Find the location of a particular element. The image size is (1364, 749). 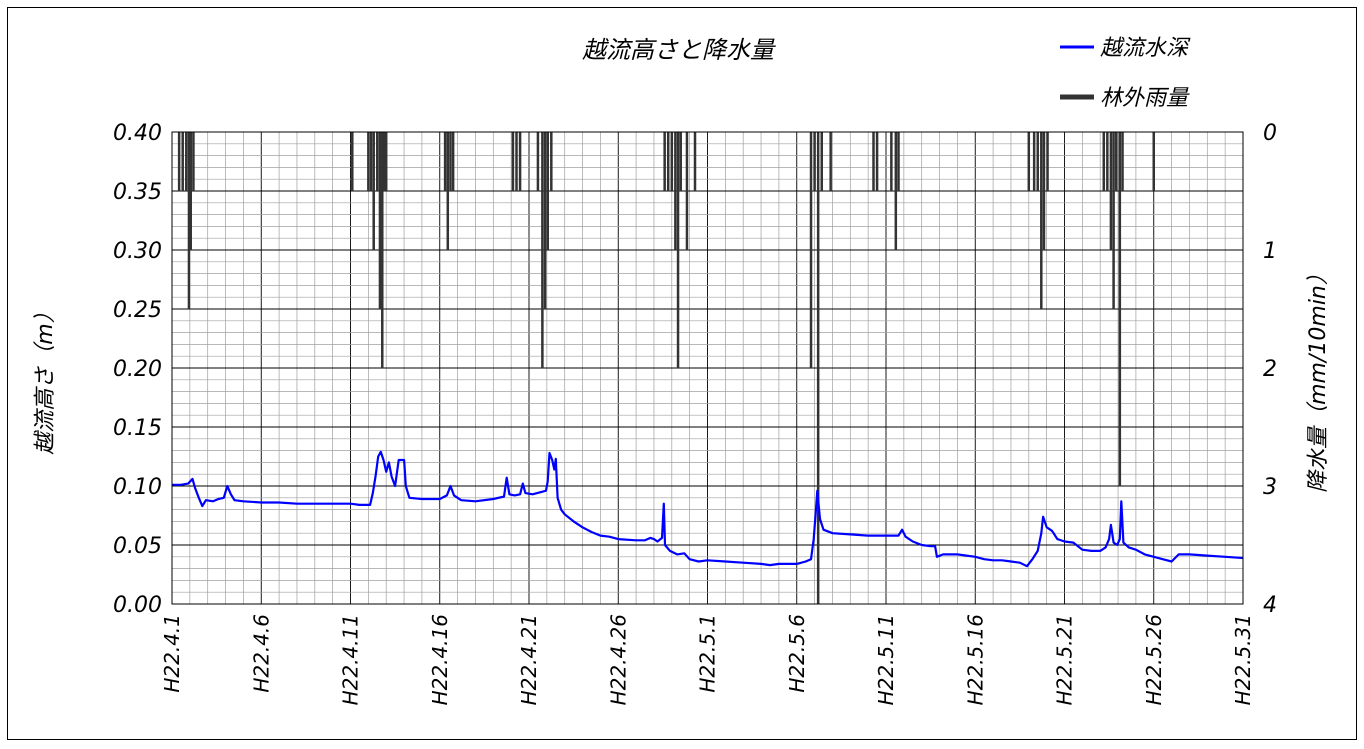

x-tick-label: H22.4.6 is located at coordinates (261, 653).